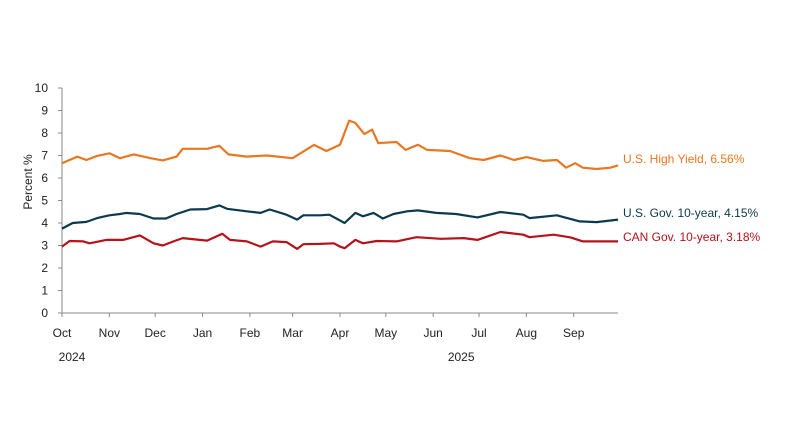  Describe the element at coordinates (292, 333) in the screenshot. I see `x-tick-label: Mar` at that location.